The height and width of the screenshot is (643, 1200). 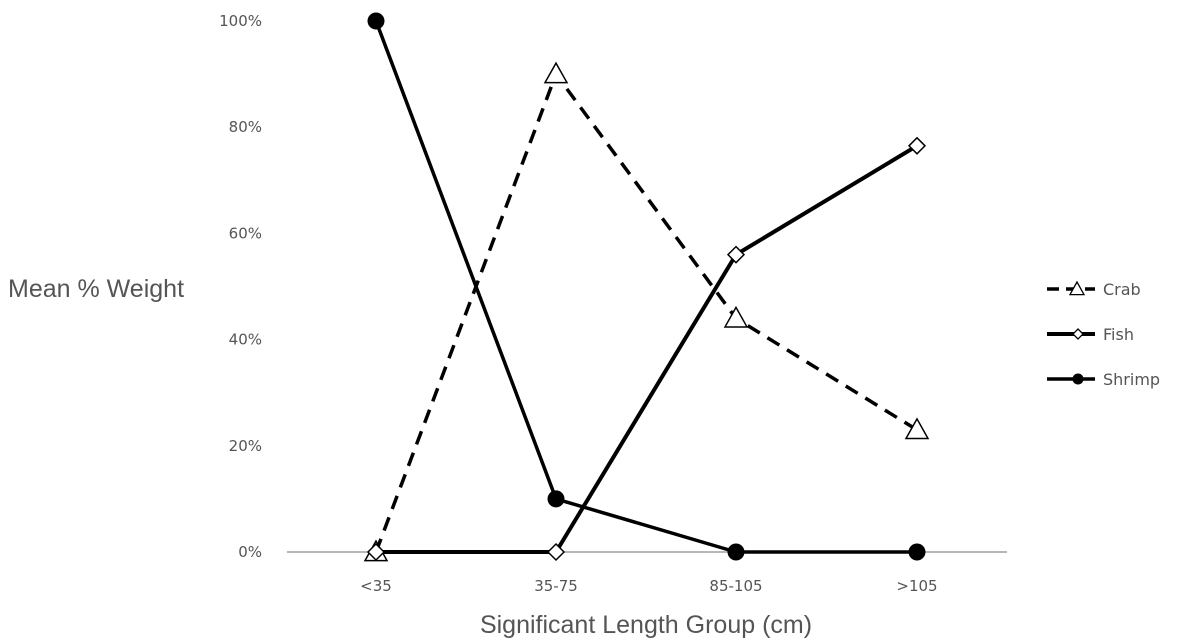 I want to click on y-tick-label: 0%, so click(x=250, y=552).